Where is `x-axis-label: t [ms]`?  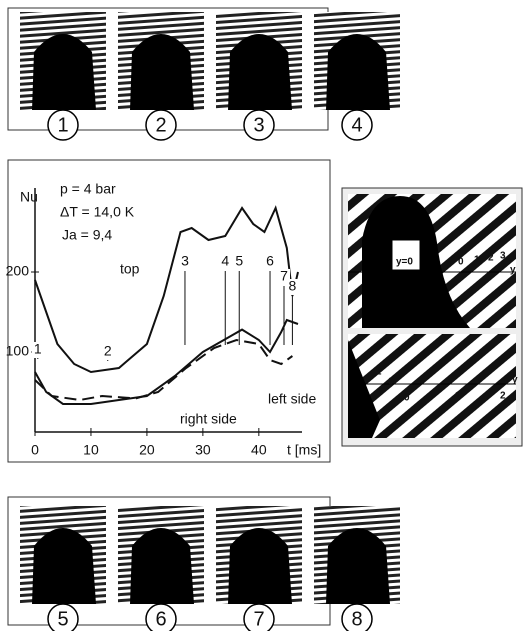 x-axis-label: t [ms] is located at coordinates (304, 450).